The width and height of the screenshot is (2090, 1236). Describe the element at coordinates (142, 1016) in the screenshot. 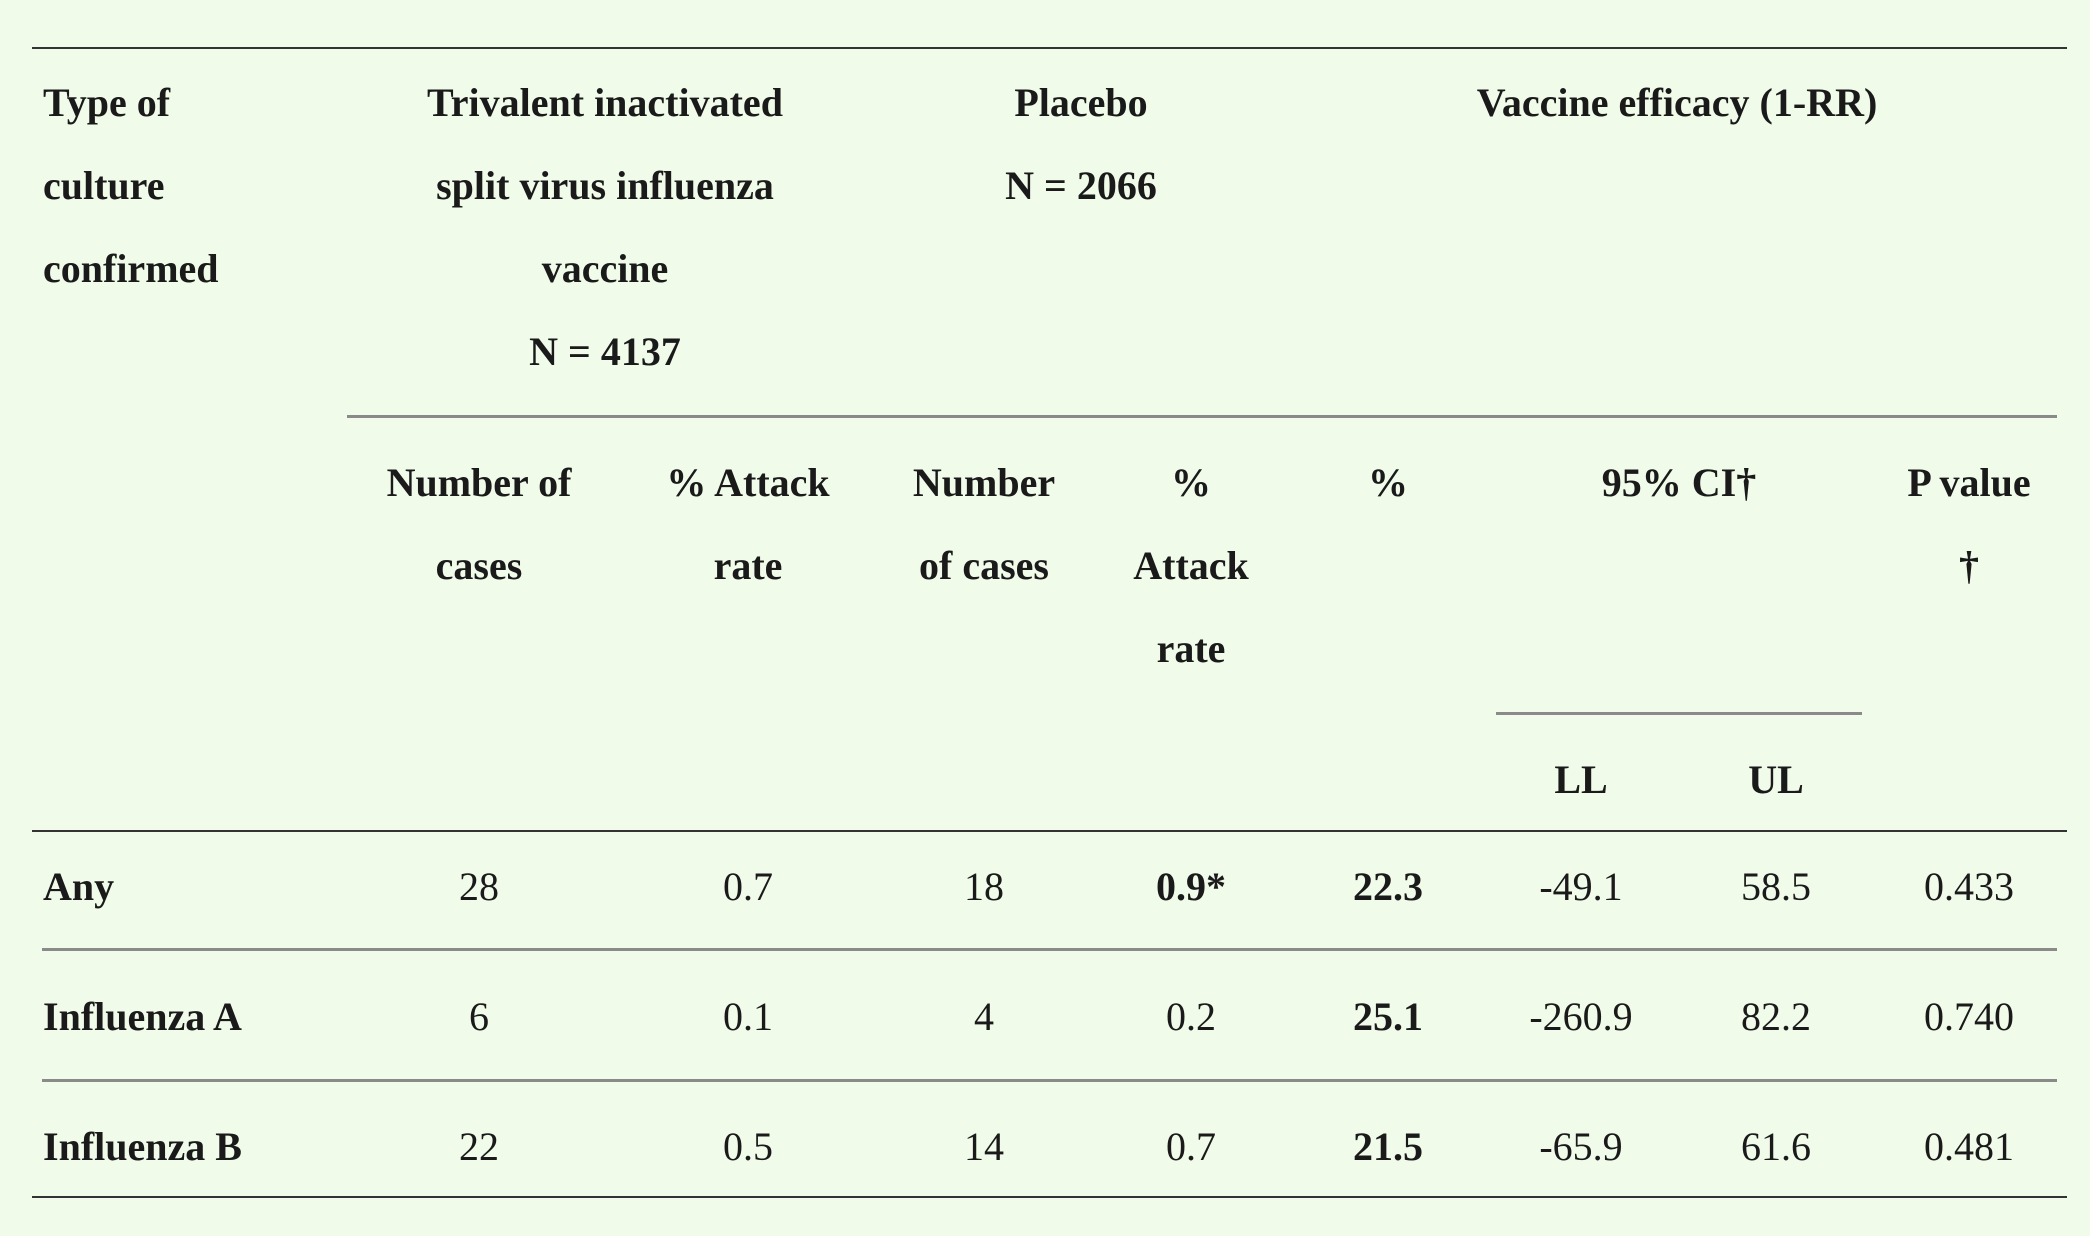

I see `row-label: Influenza A` at that location.